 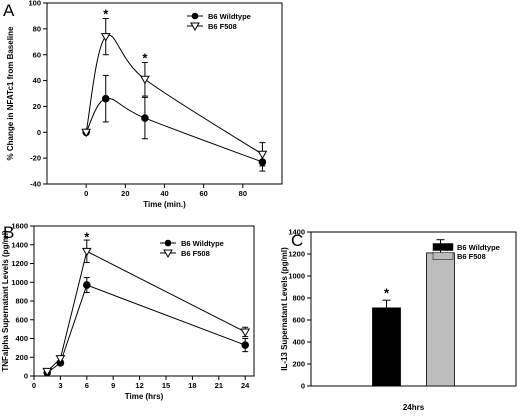 I want to click on y-tick-label: 40, so click(x=37, y=80).